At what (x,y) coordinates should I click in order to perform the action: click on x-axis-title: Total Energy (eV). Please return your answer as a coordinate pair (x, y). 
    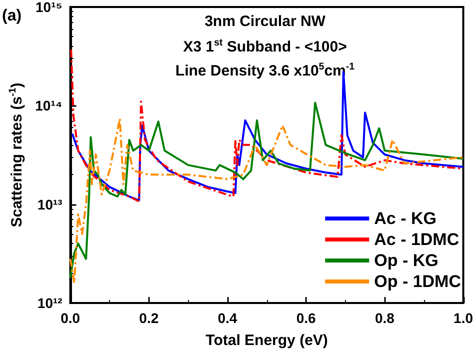
    Looking at the image, I should click on (267, 340).